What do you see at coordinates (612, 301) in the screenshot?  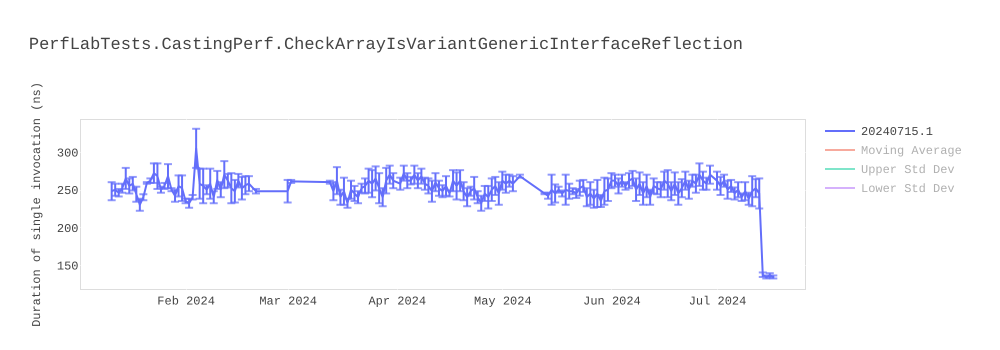 I see `x-tick-label: Jun 2024` at bounding box center [612, 301].